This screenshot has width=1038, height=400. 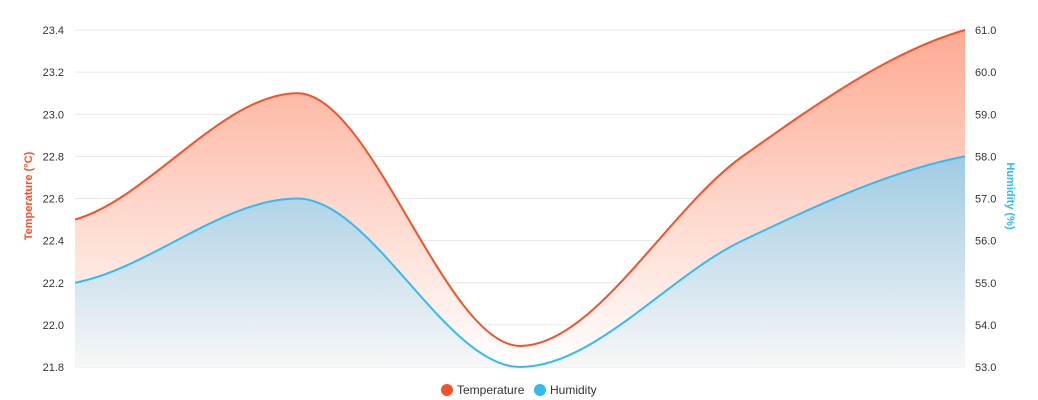 What do you see at coordinates (540, 390) in the screenshot?
I see `legend-marker-humidity` at bounding box center [540, 390].